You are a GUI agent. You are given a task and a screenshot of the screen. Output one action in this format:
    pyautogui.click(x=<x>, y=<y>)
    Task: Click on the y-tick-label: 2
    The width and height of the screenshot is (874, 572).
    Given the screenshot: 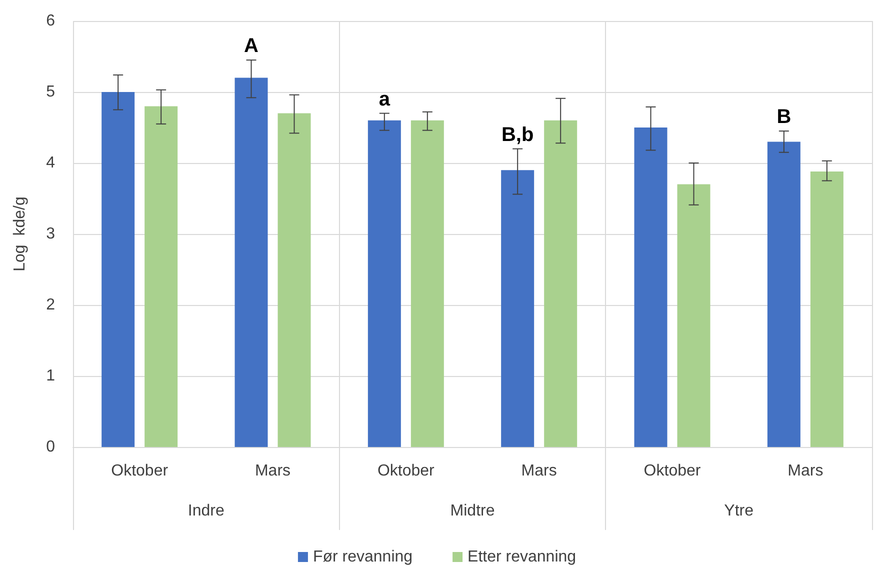 What is the action you would take?
    pyautogui.click(x=51, y=305)
    